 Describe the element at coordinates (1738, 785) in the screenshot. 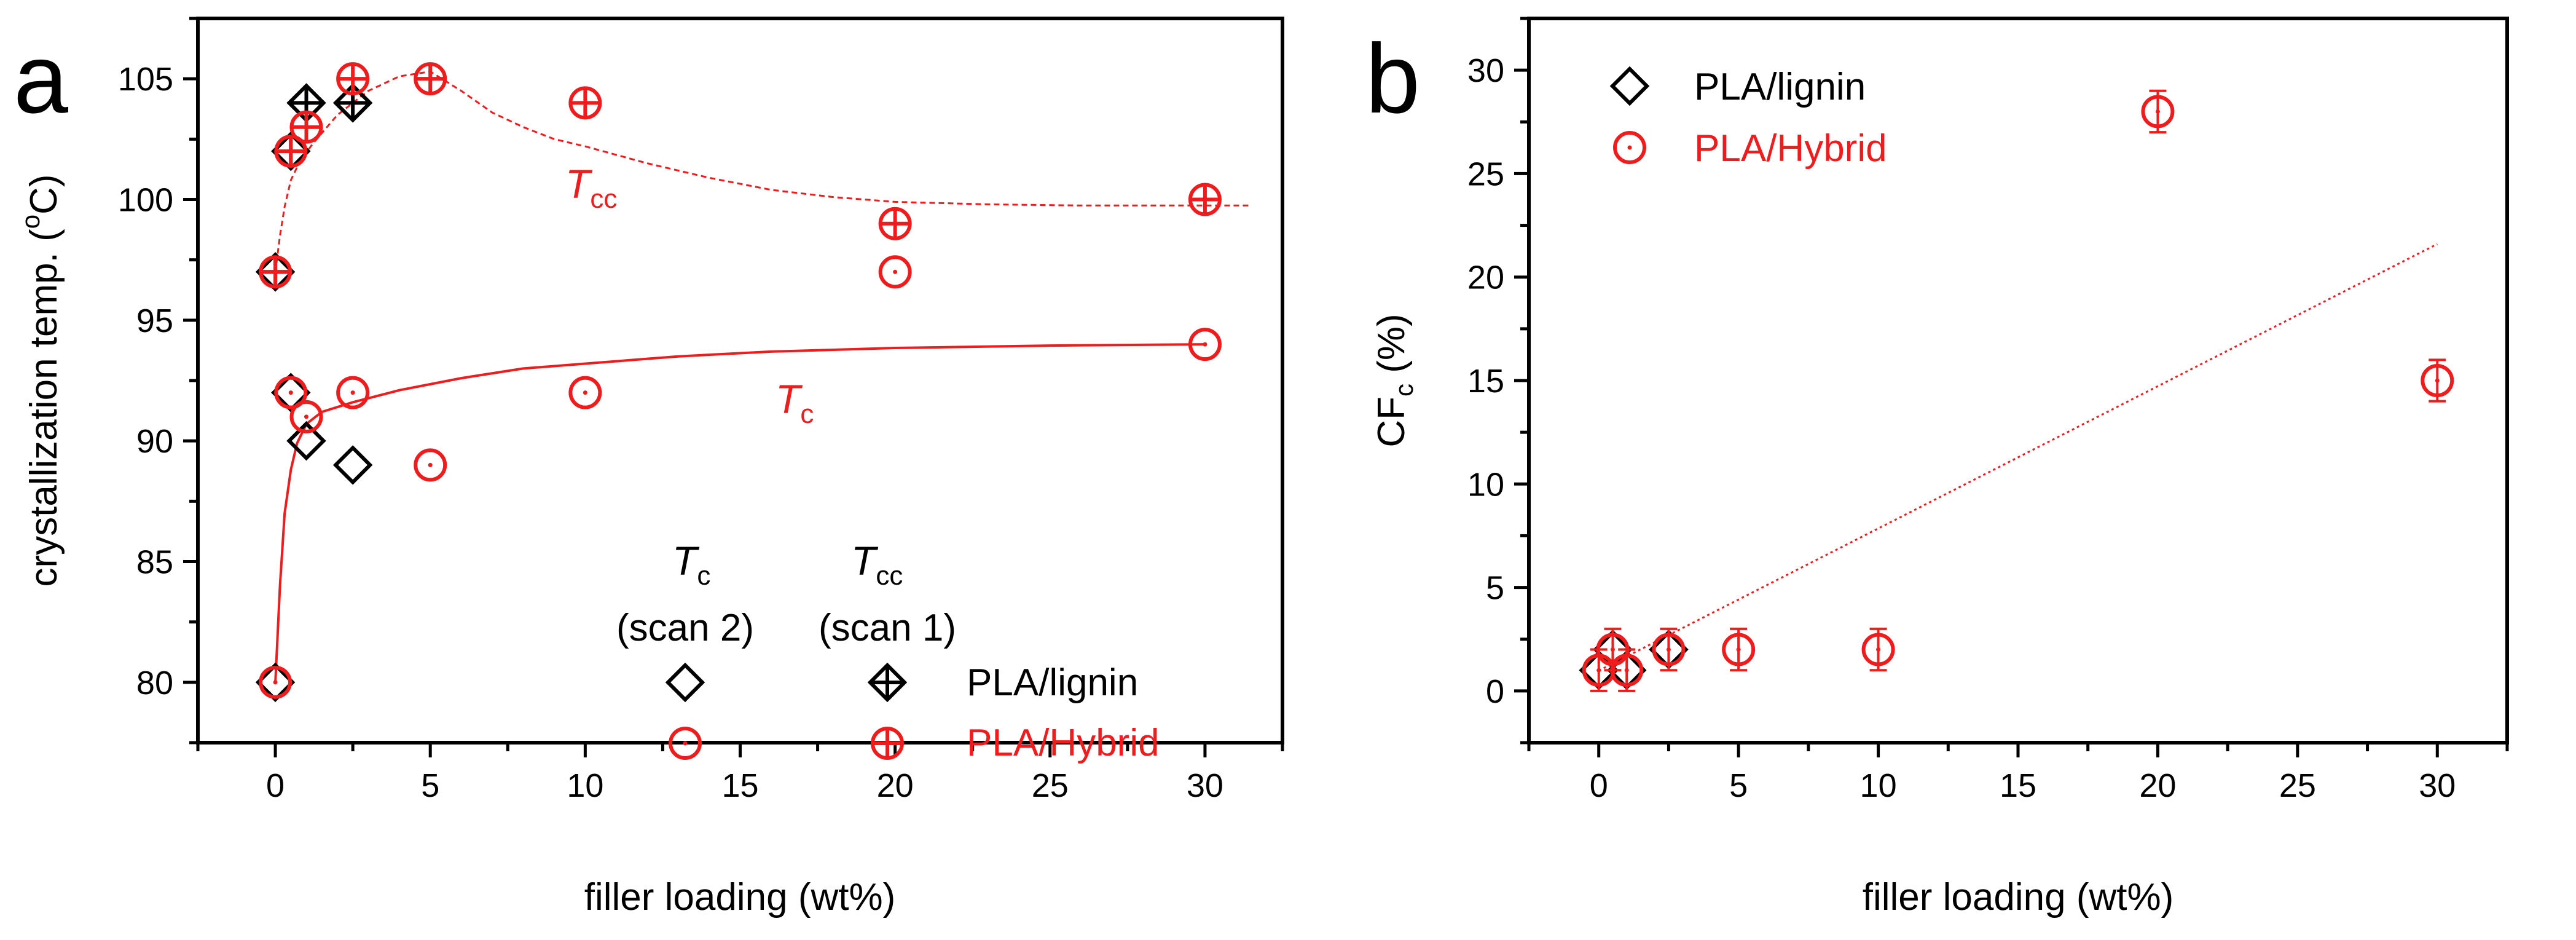

I see `b-x-tick-label: 5` at that location.